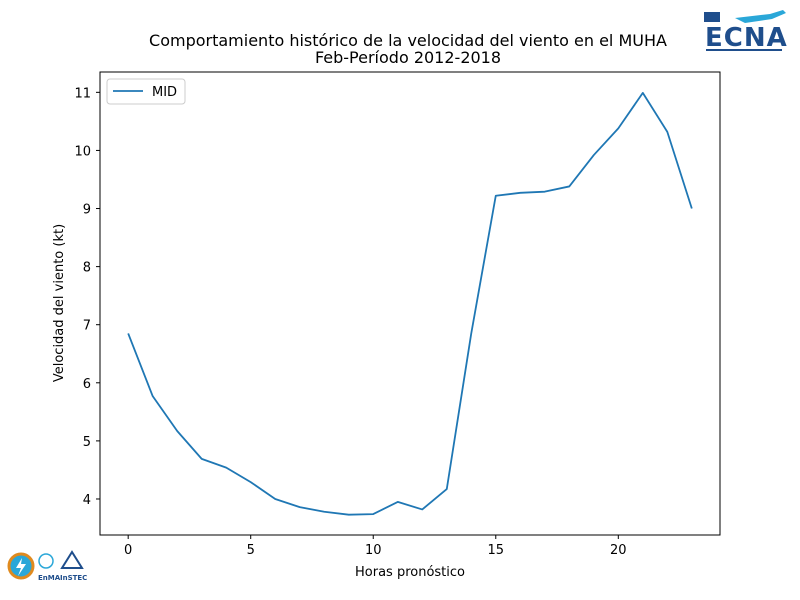 This screenshot has height=600, width=800. What do you see at coordinates (72, 559) in the screenshot?
I see `instec-logo-icon` at bounding box center [72, 559].